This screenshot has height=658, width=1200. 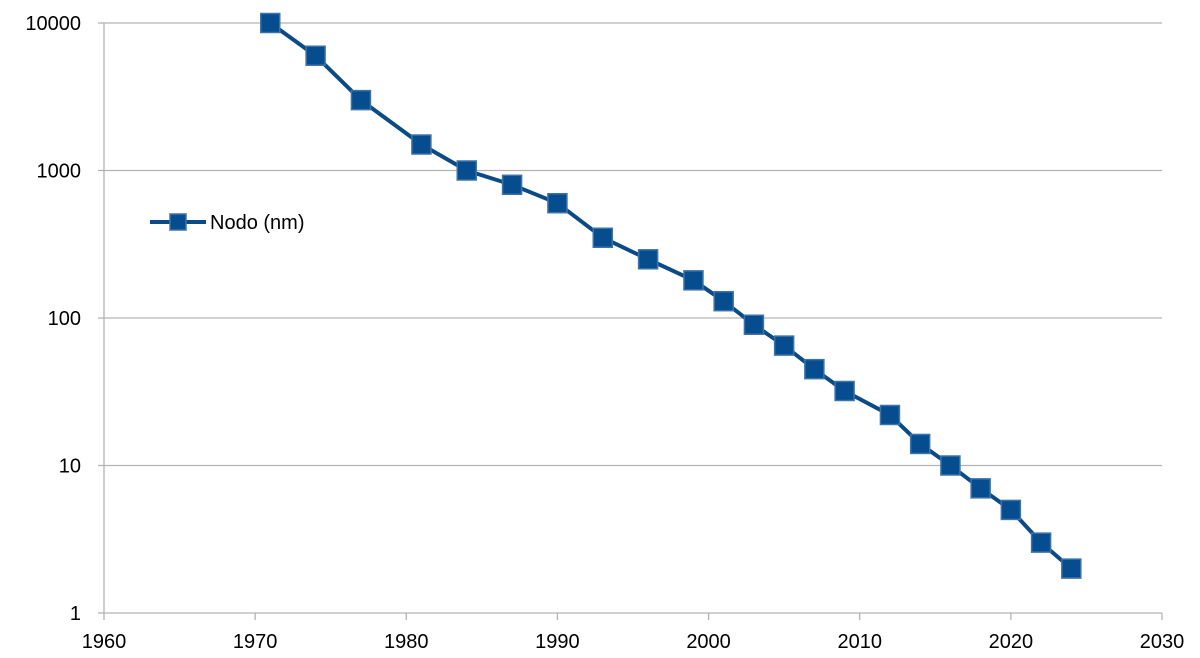 I want to click on data-point-2014, so click(x=920, y=444).